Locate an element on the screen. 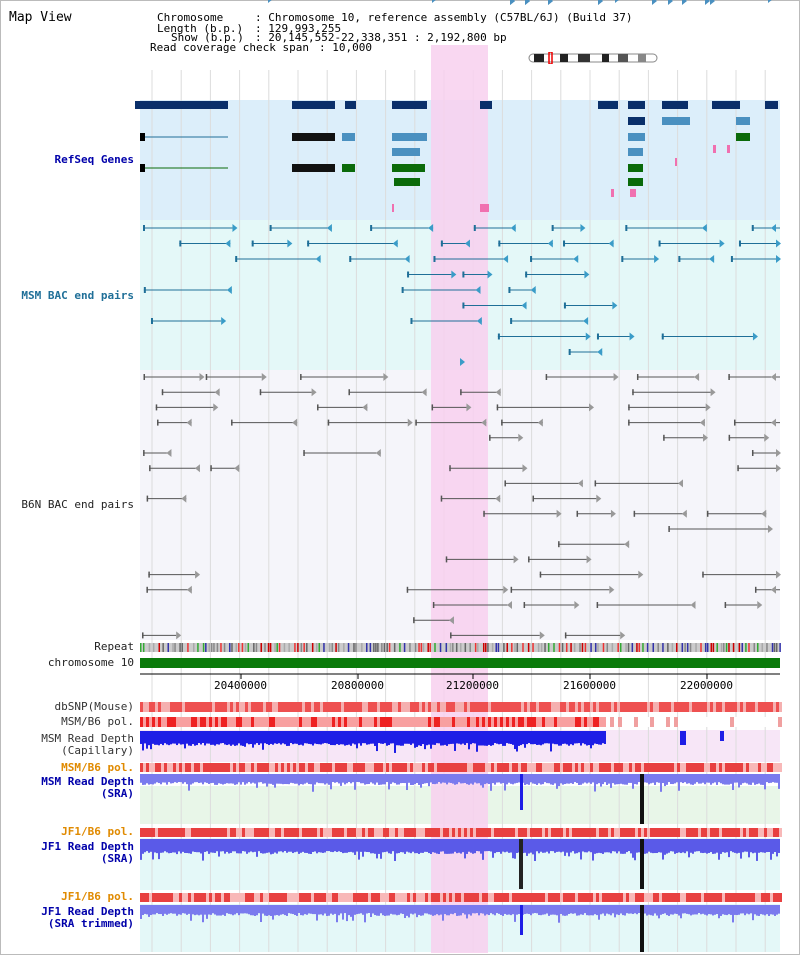 This screenshot has height=955, width=800. track-label-chromosome: chromosome 10 is located at coordinates (90, 662).